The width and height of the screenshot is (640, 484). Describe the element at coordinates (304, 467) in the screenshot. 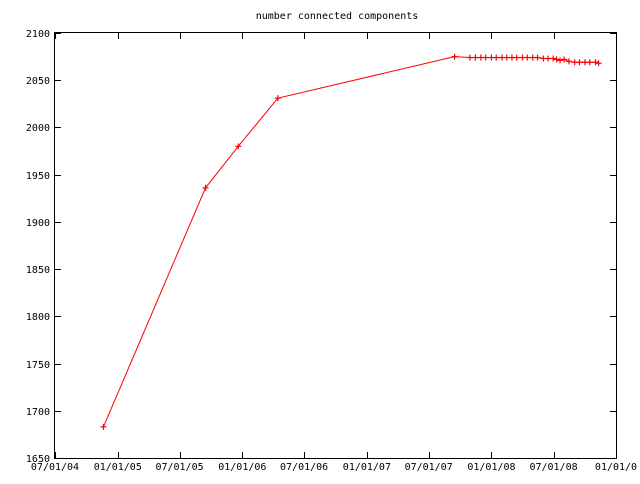

I see `x-tick-label: 07/01/06` at that location.